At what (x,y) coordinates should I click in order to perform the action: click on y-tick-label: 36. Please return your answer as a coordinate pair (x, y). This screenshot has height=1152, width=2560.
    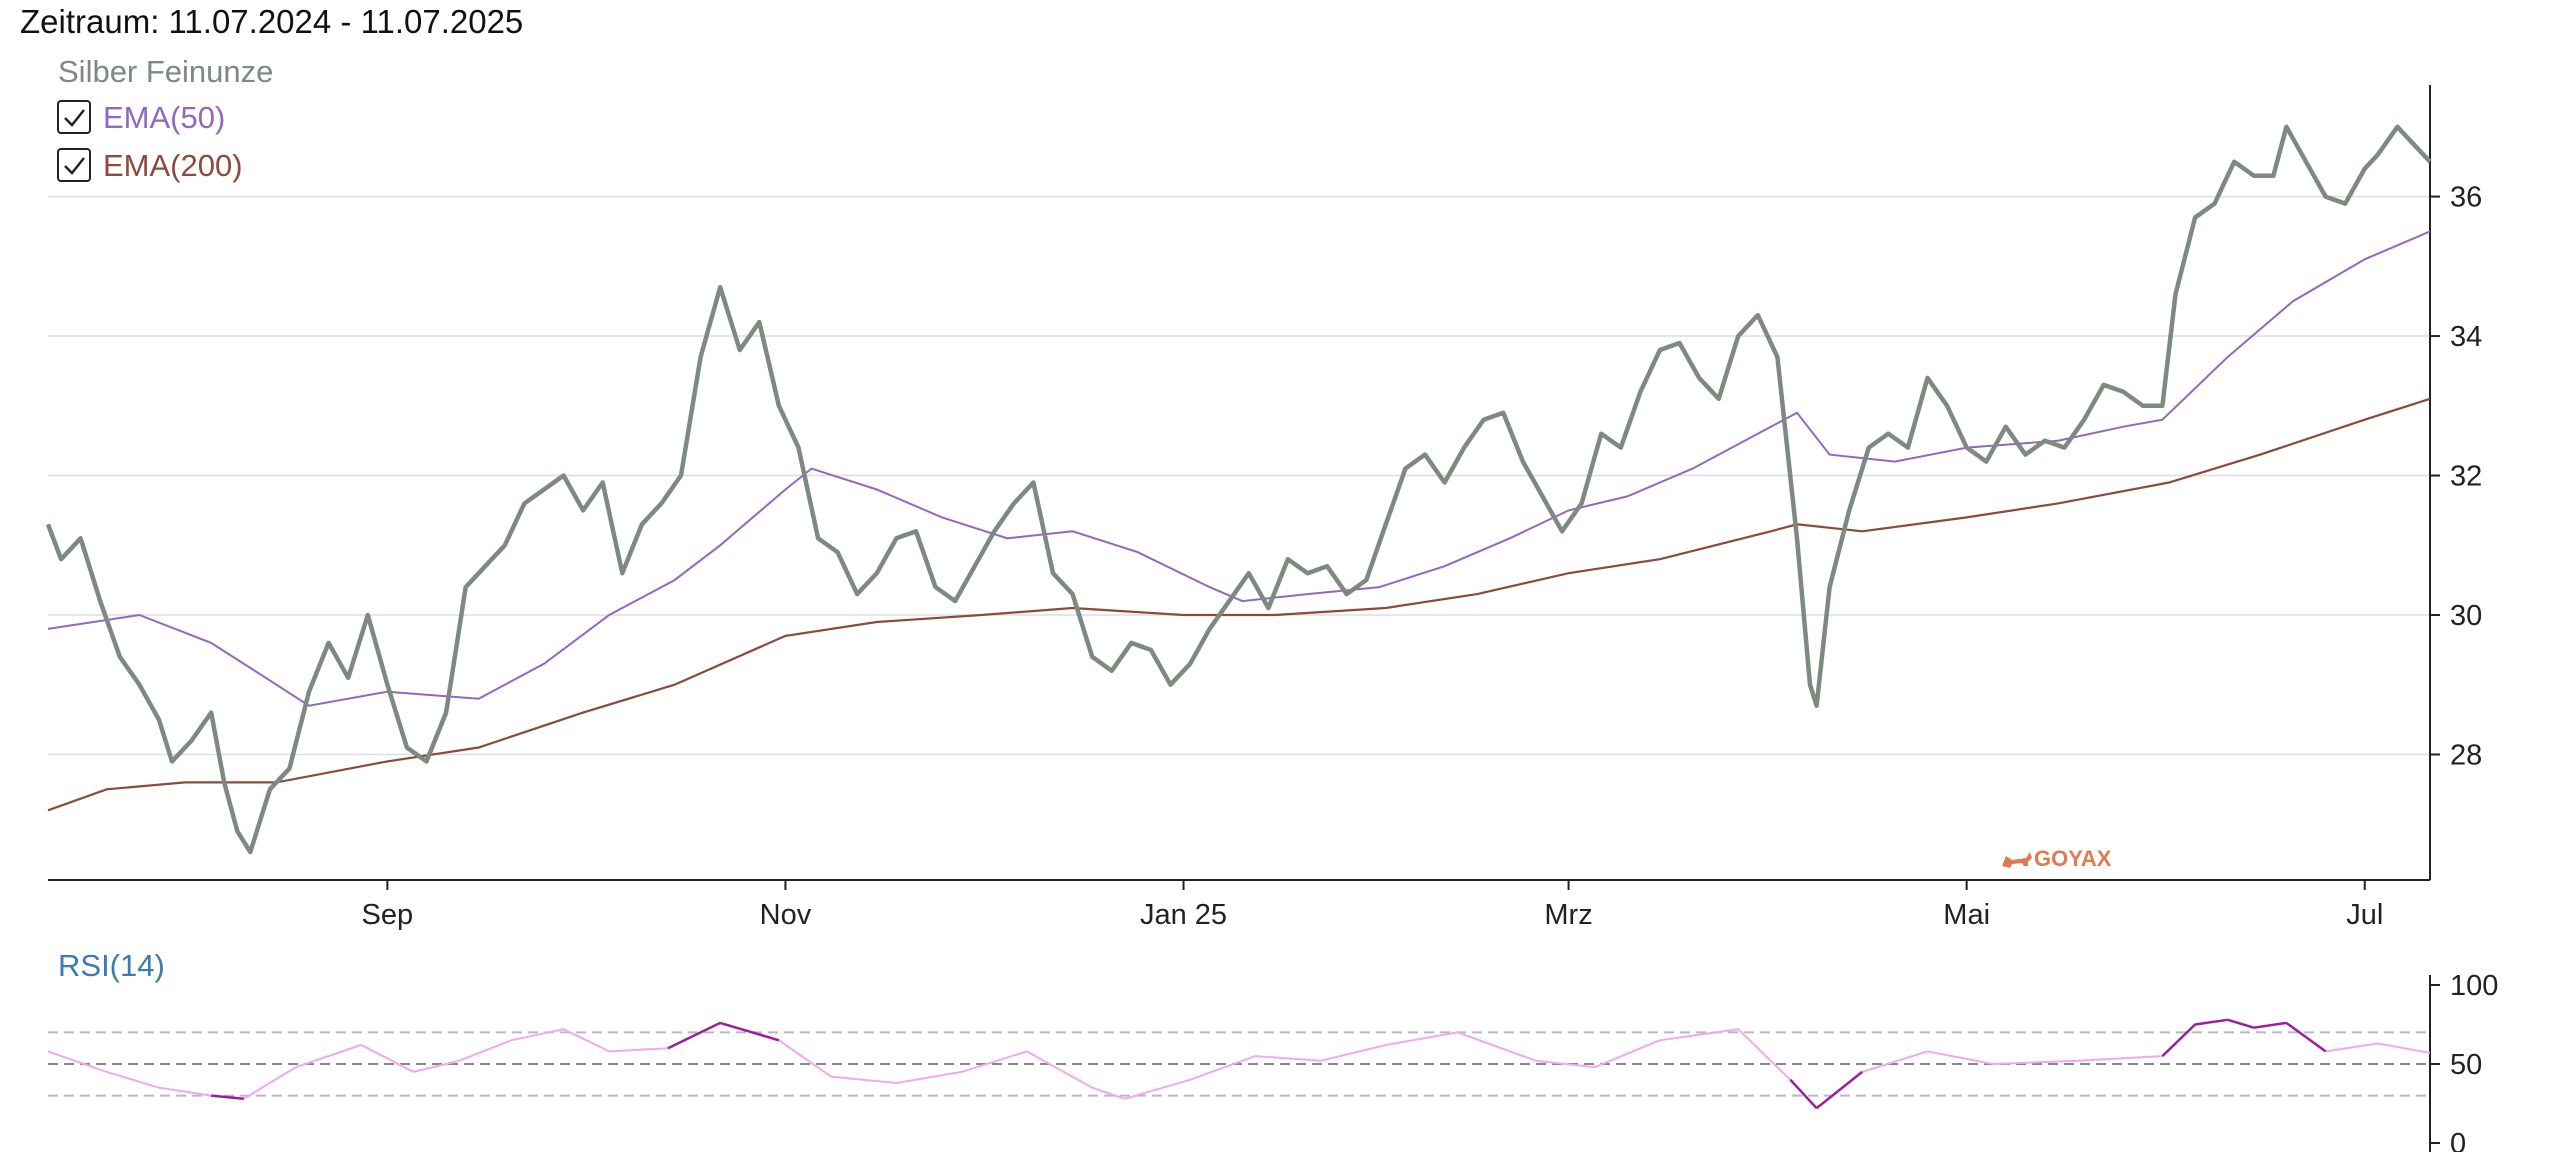
    Looking at the image, I should click on (2466, 198).